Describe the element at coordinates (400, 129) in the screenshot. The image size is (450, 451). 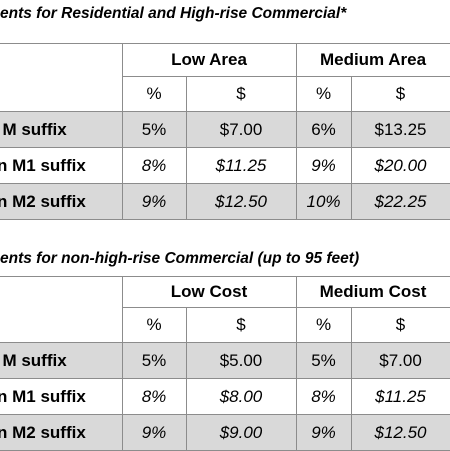
I see `table-cell: $13.25` at that location.